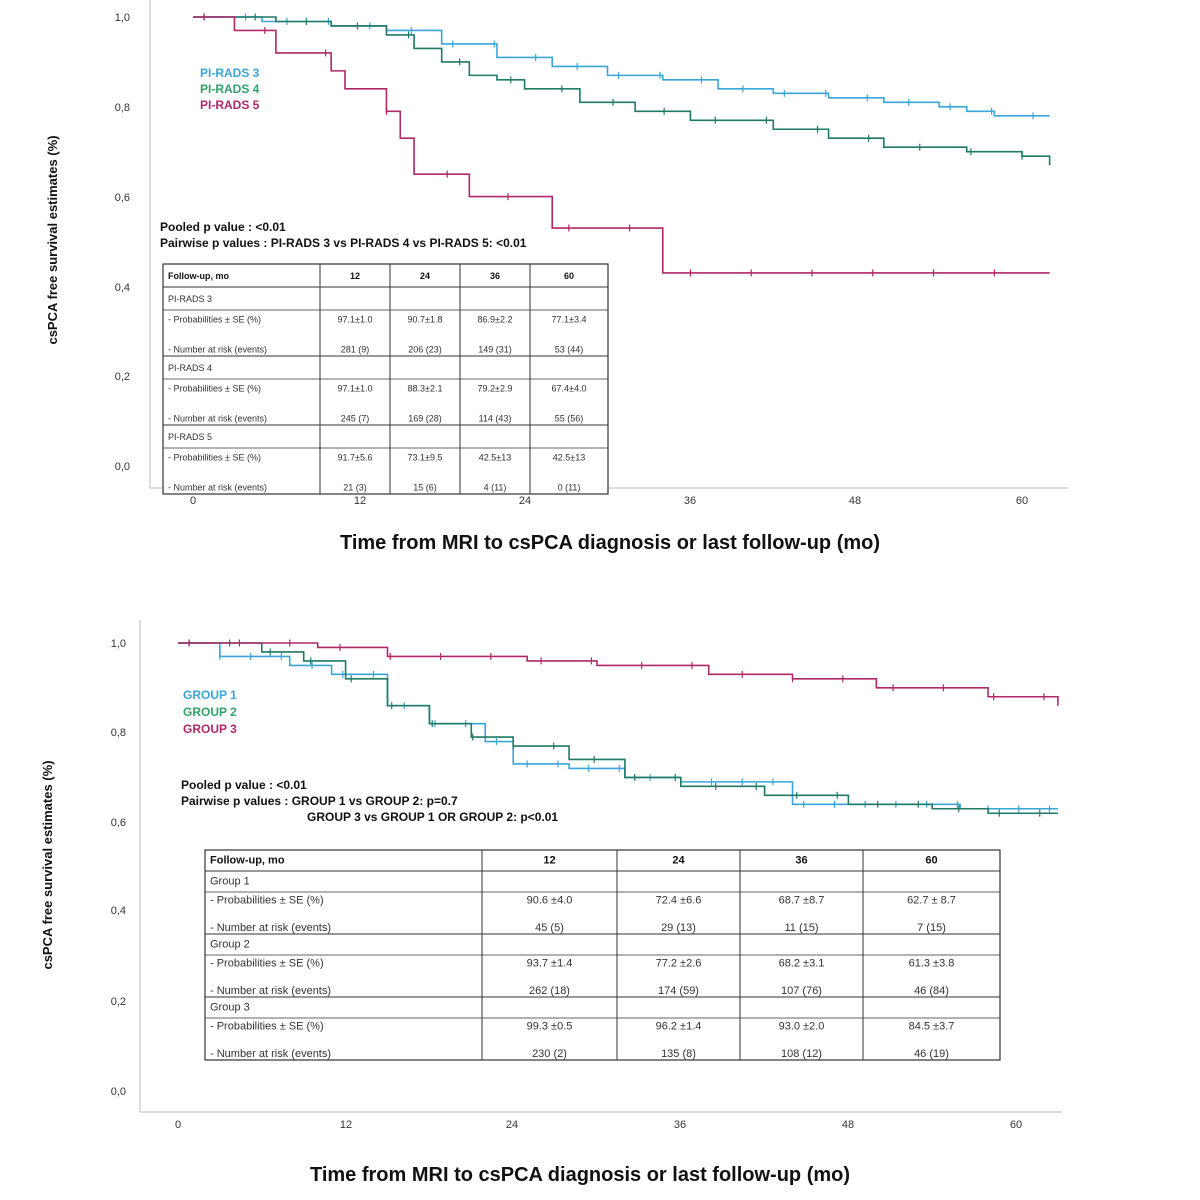 This screenshot has height=1200, width=1200. What do you see at coordinates (569, 458) in the screenshot?
I see `table-cell: 42.5±13` at bounding box center [569, 458].